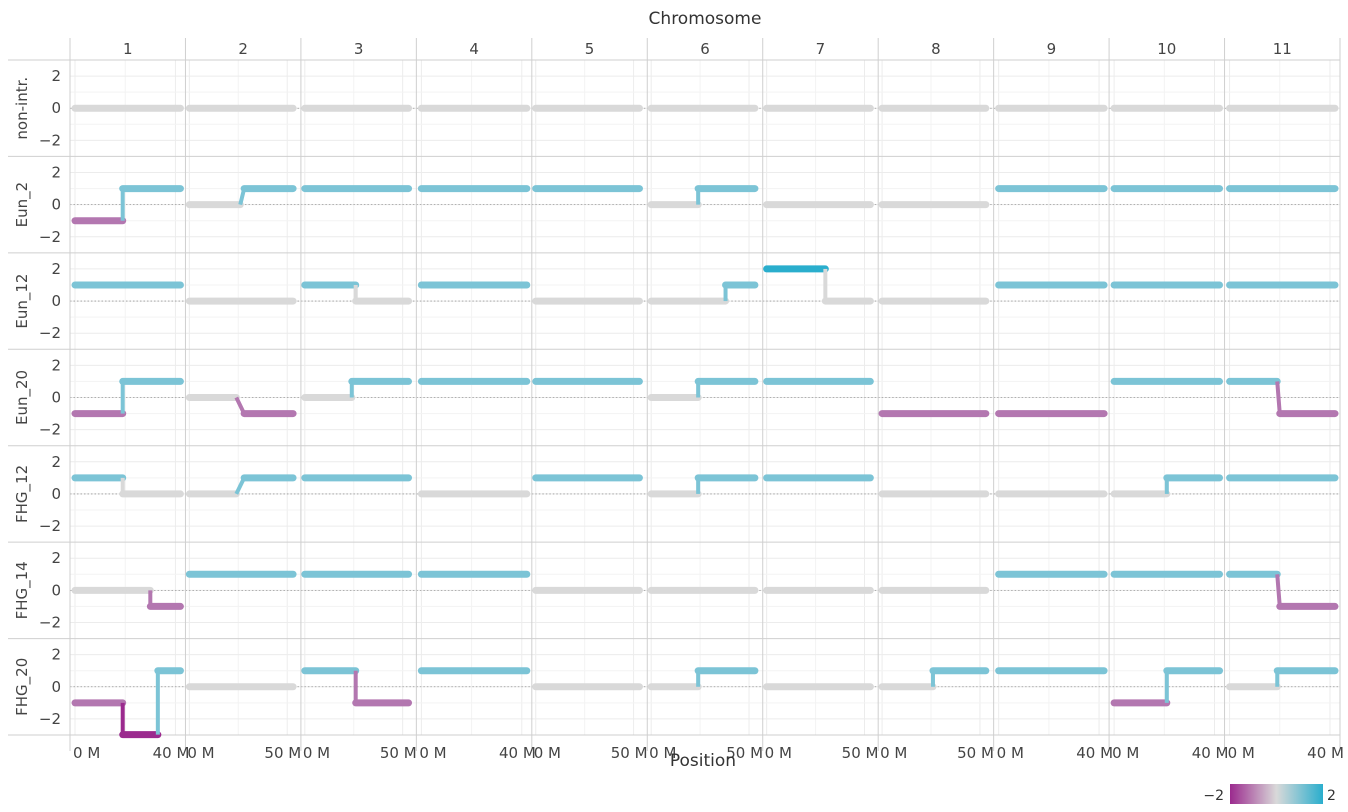 The image size is (1348, 812). Describe the element at coordinates (22, 590) in the screenshot. I see `row-label-FHG_14: FHG_14` at that location.